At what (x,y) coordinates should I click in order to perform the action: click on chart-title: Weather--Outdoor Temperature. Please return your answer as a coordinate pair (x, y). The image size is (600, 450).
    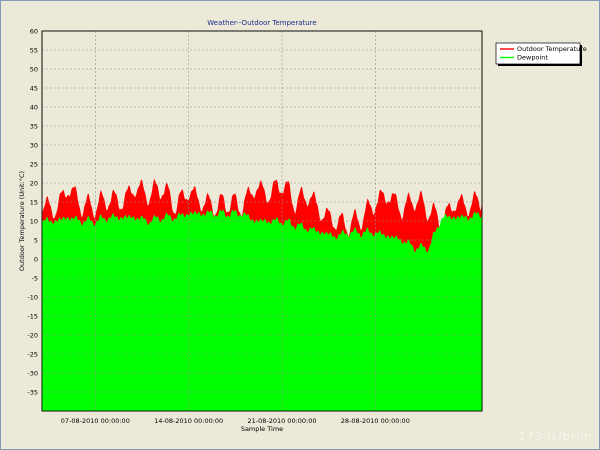
    Looking at the image, I should click on (261, 23).